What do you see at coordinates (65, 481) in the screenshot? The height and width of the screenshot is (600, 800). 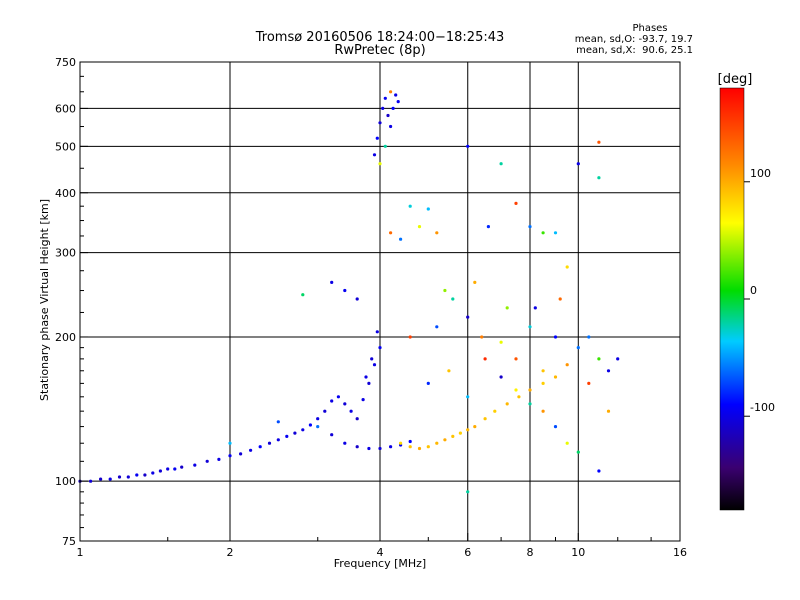 I see `y-tick-label: 100` at bounding box center [65, 481].